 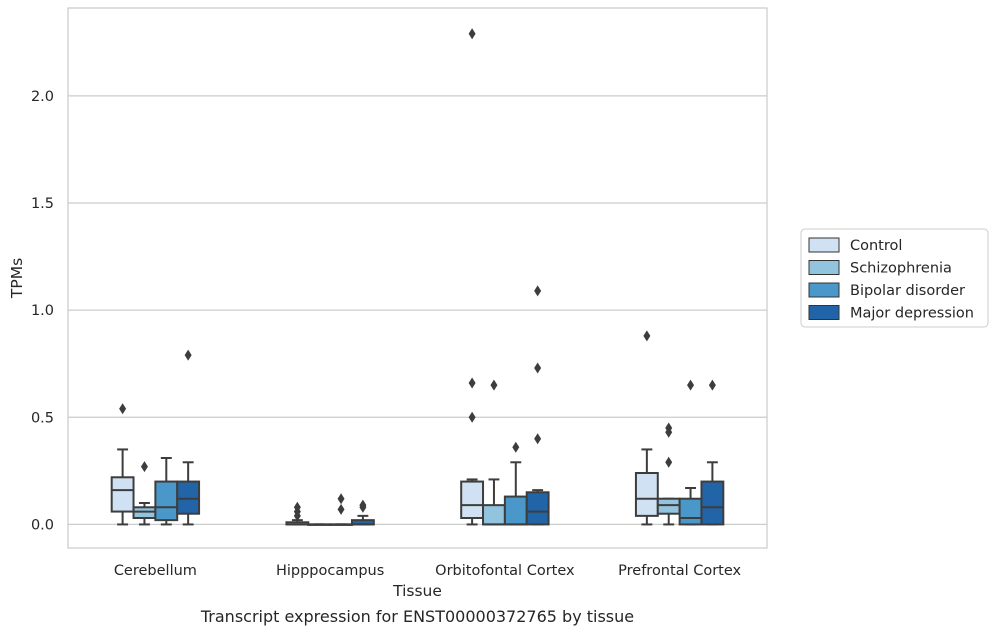 What do you see at coordinates (406, 452) in the screenshot?
I see `series-schizophrenia` at bounding box center [406, 452].